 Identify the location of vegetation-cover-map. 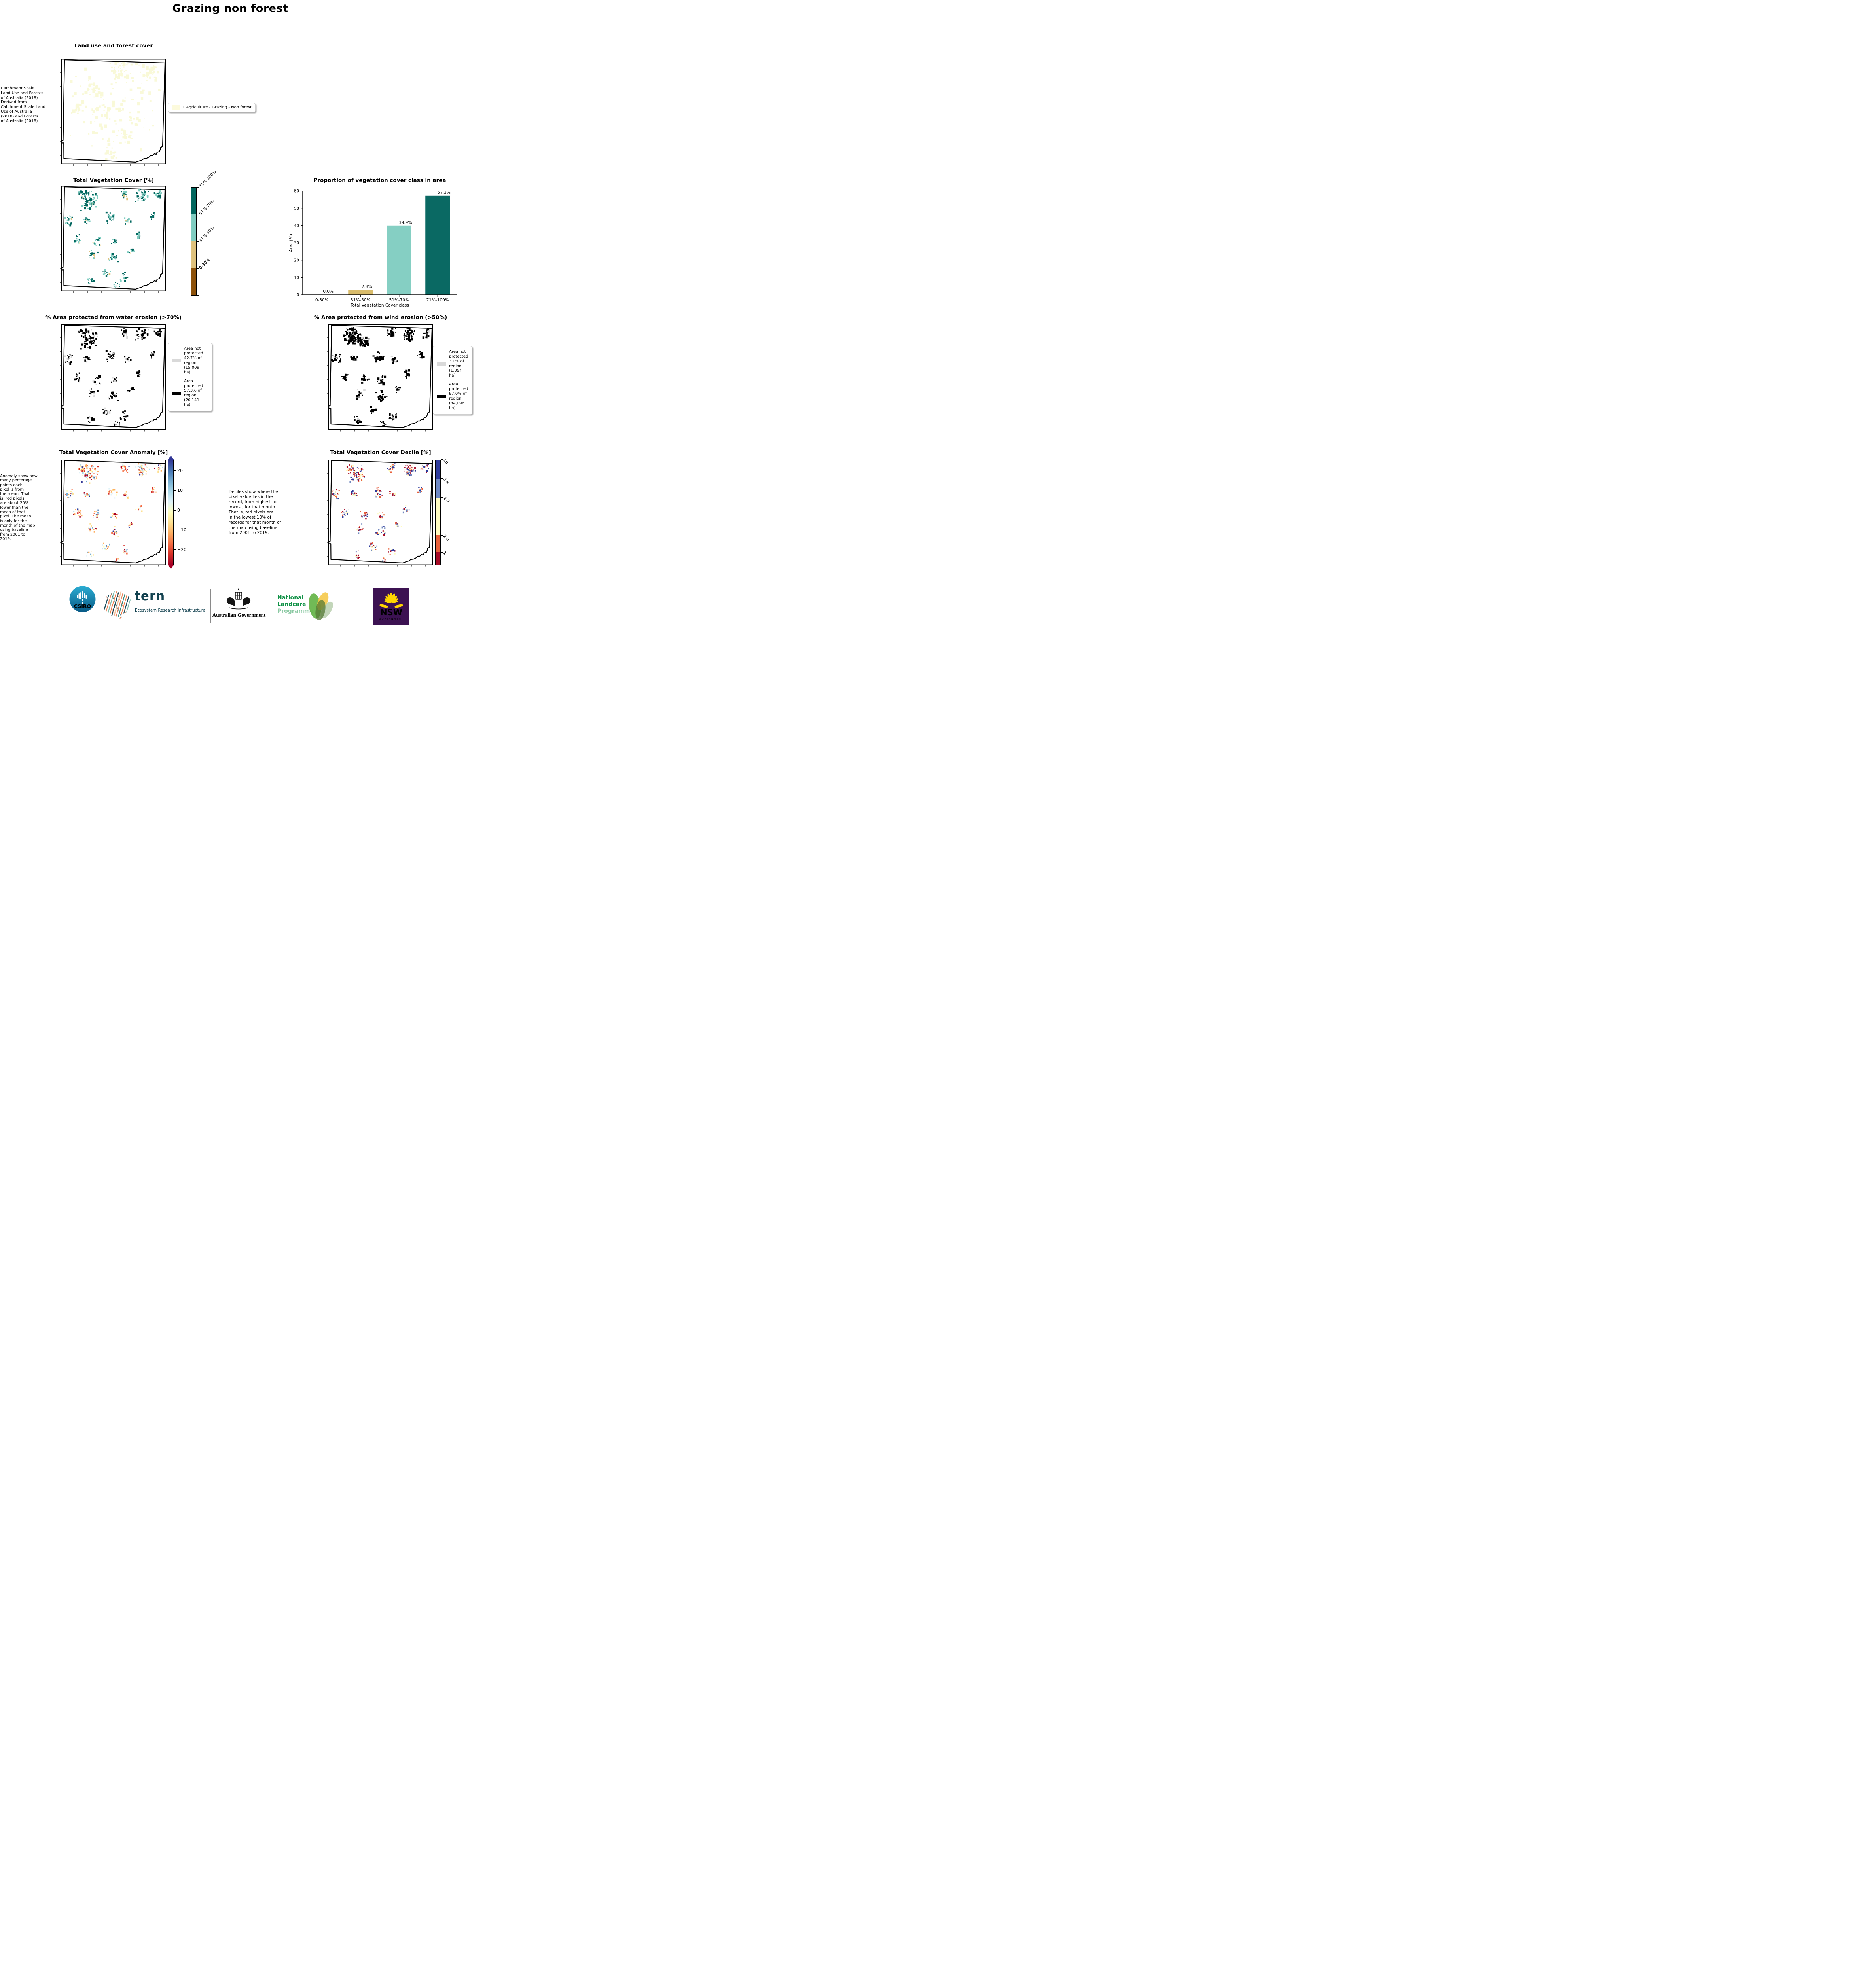
(113, 239).